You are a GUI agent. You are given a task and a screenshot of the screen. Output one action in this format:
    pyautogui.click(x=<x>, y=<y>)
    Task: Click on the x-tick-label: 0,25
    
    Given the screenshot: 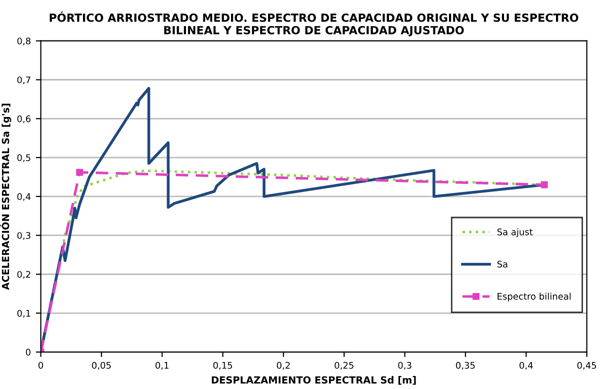 What is the action you would take?
    pyautogui.click(x=344, y=366)
    